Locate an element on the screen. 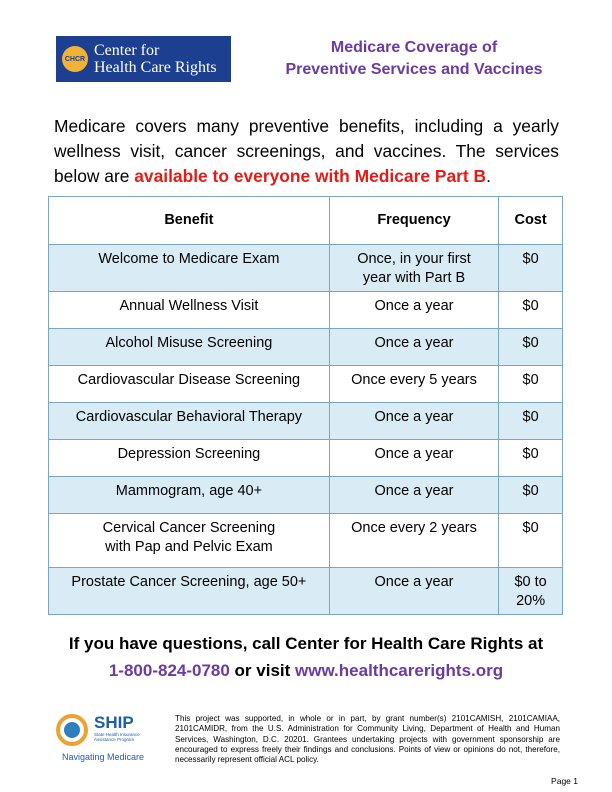 The width and height of the screenshot is (612, 792). table-row: Depression Screening Once a year $0 is located at coordinates (305, 458).